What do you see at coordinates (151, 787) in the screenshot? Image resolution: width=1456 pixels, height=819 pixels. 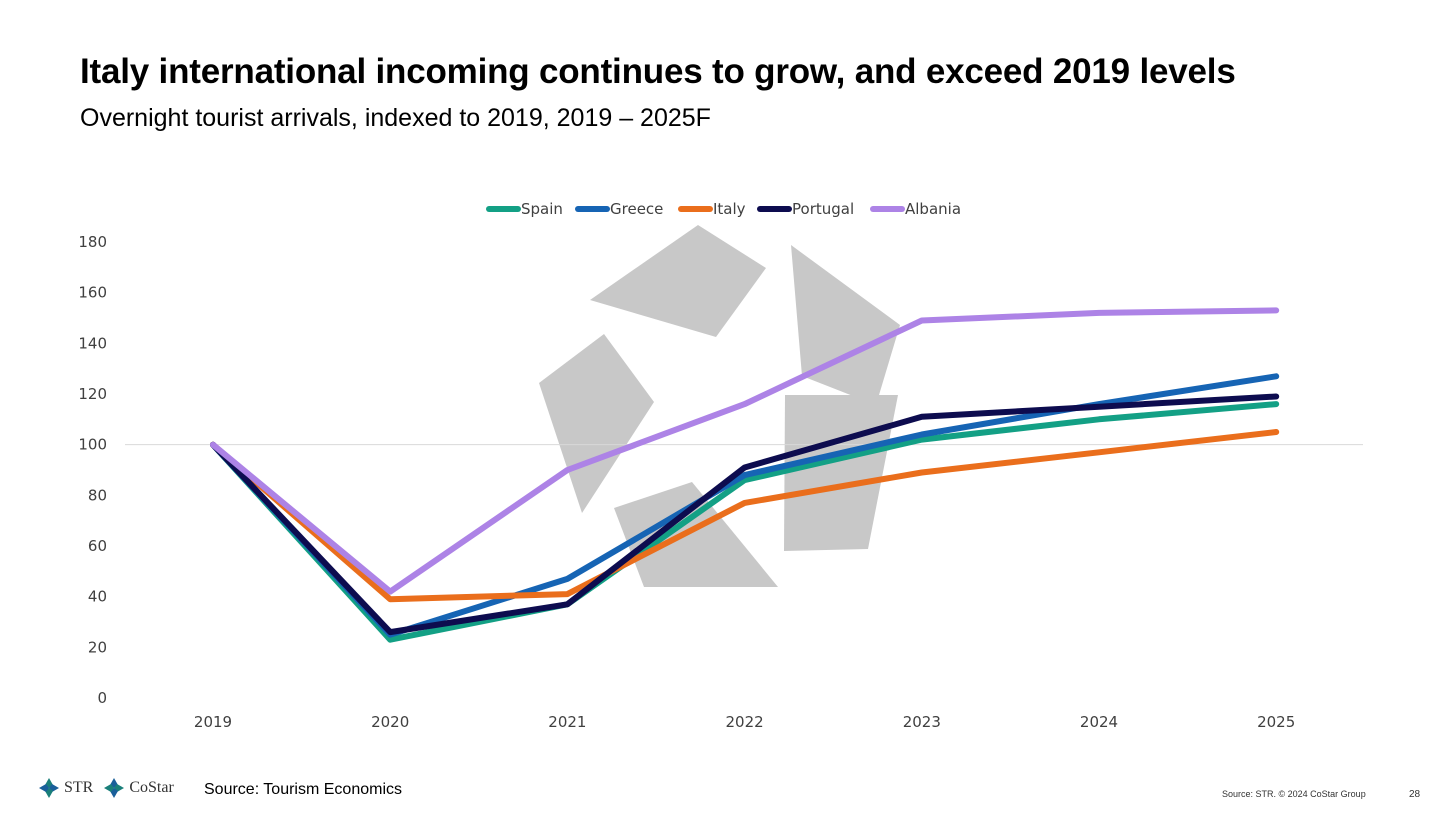 I see `costar-logo-text: CoStar` at bounding box center [151, 787].